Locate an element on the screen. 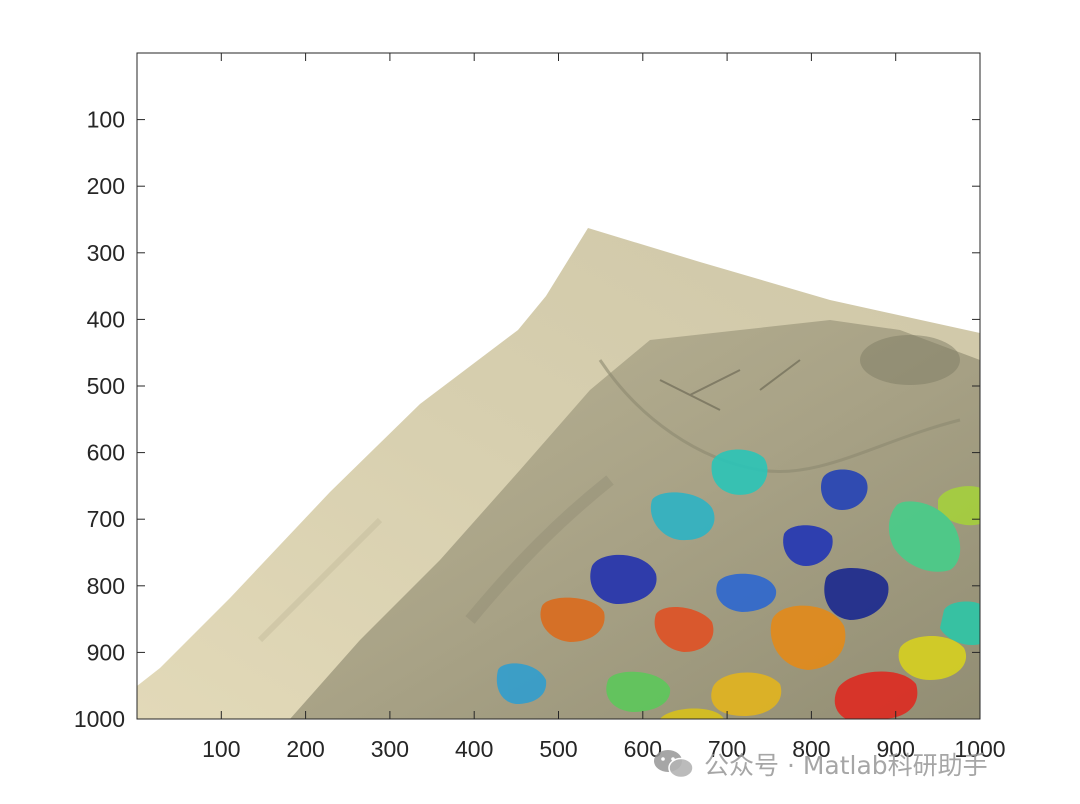 The width and height of the screenshot is (1080, 804). wechat-icon is located at coordinates (674, 764).